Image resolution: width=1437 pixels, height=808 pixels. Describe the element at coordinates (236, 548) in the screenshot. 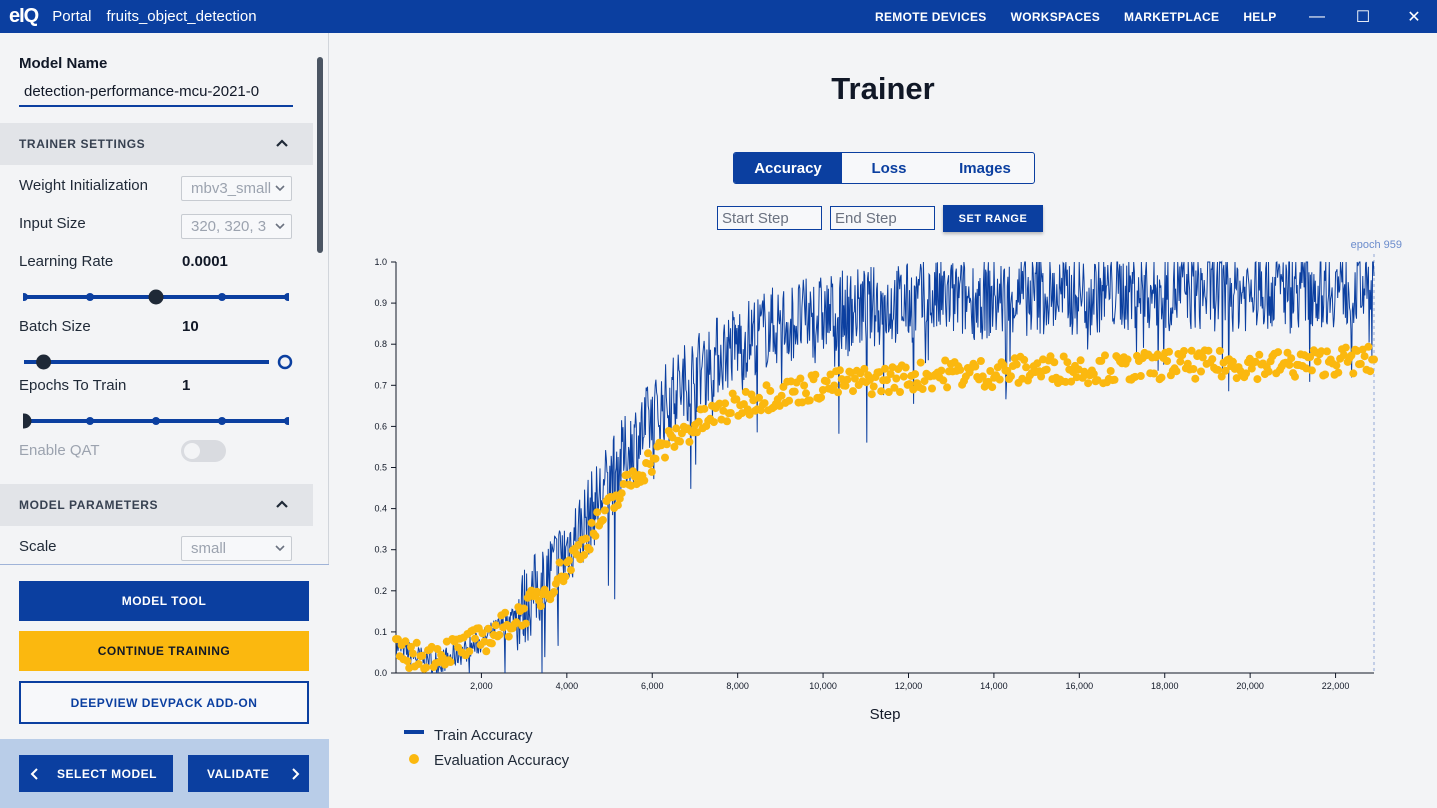

I see `scale-select: small` at that location.